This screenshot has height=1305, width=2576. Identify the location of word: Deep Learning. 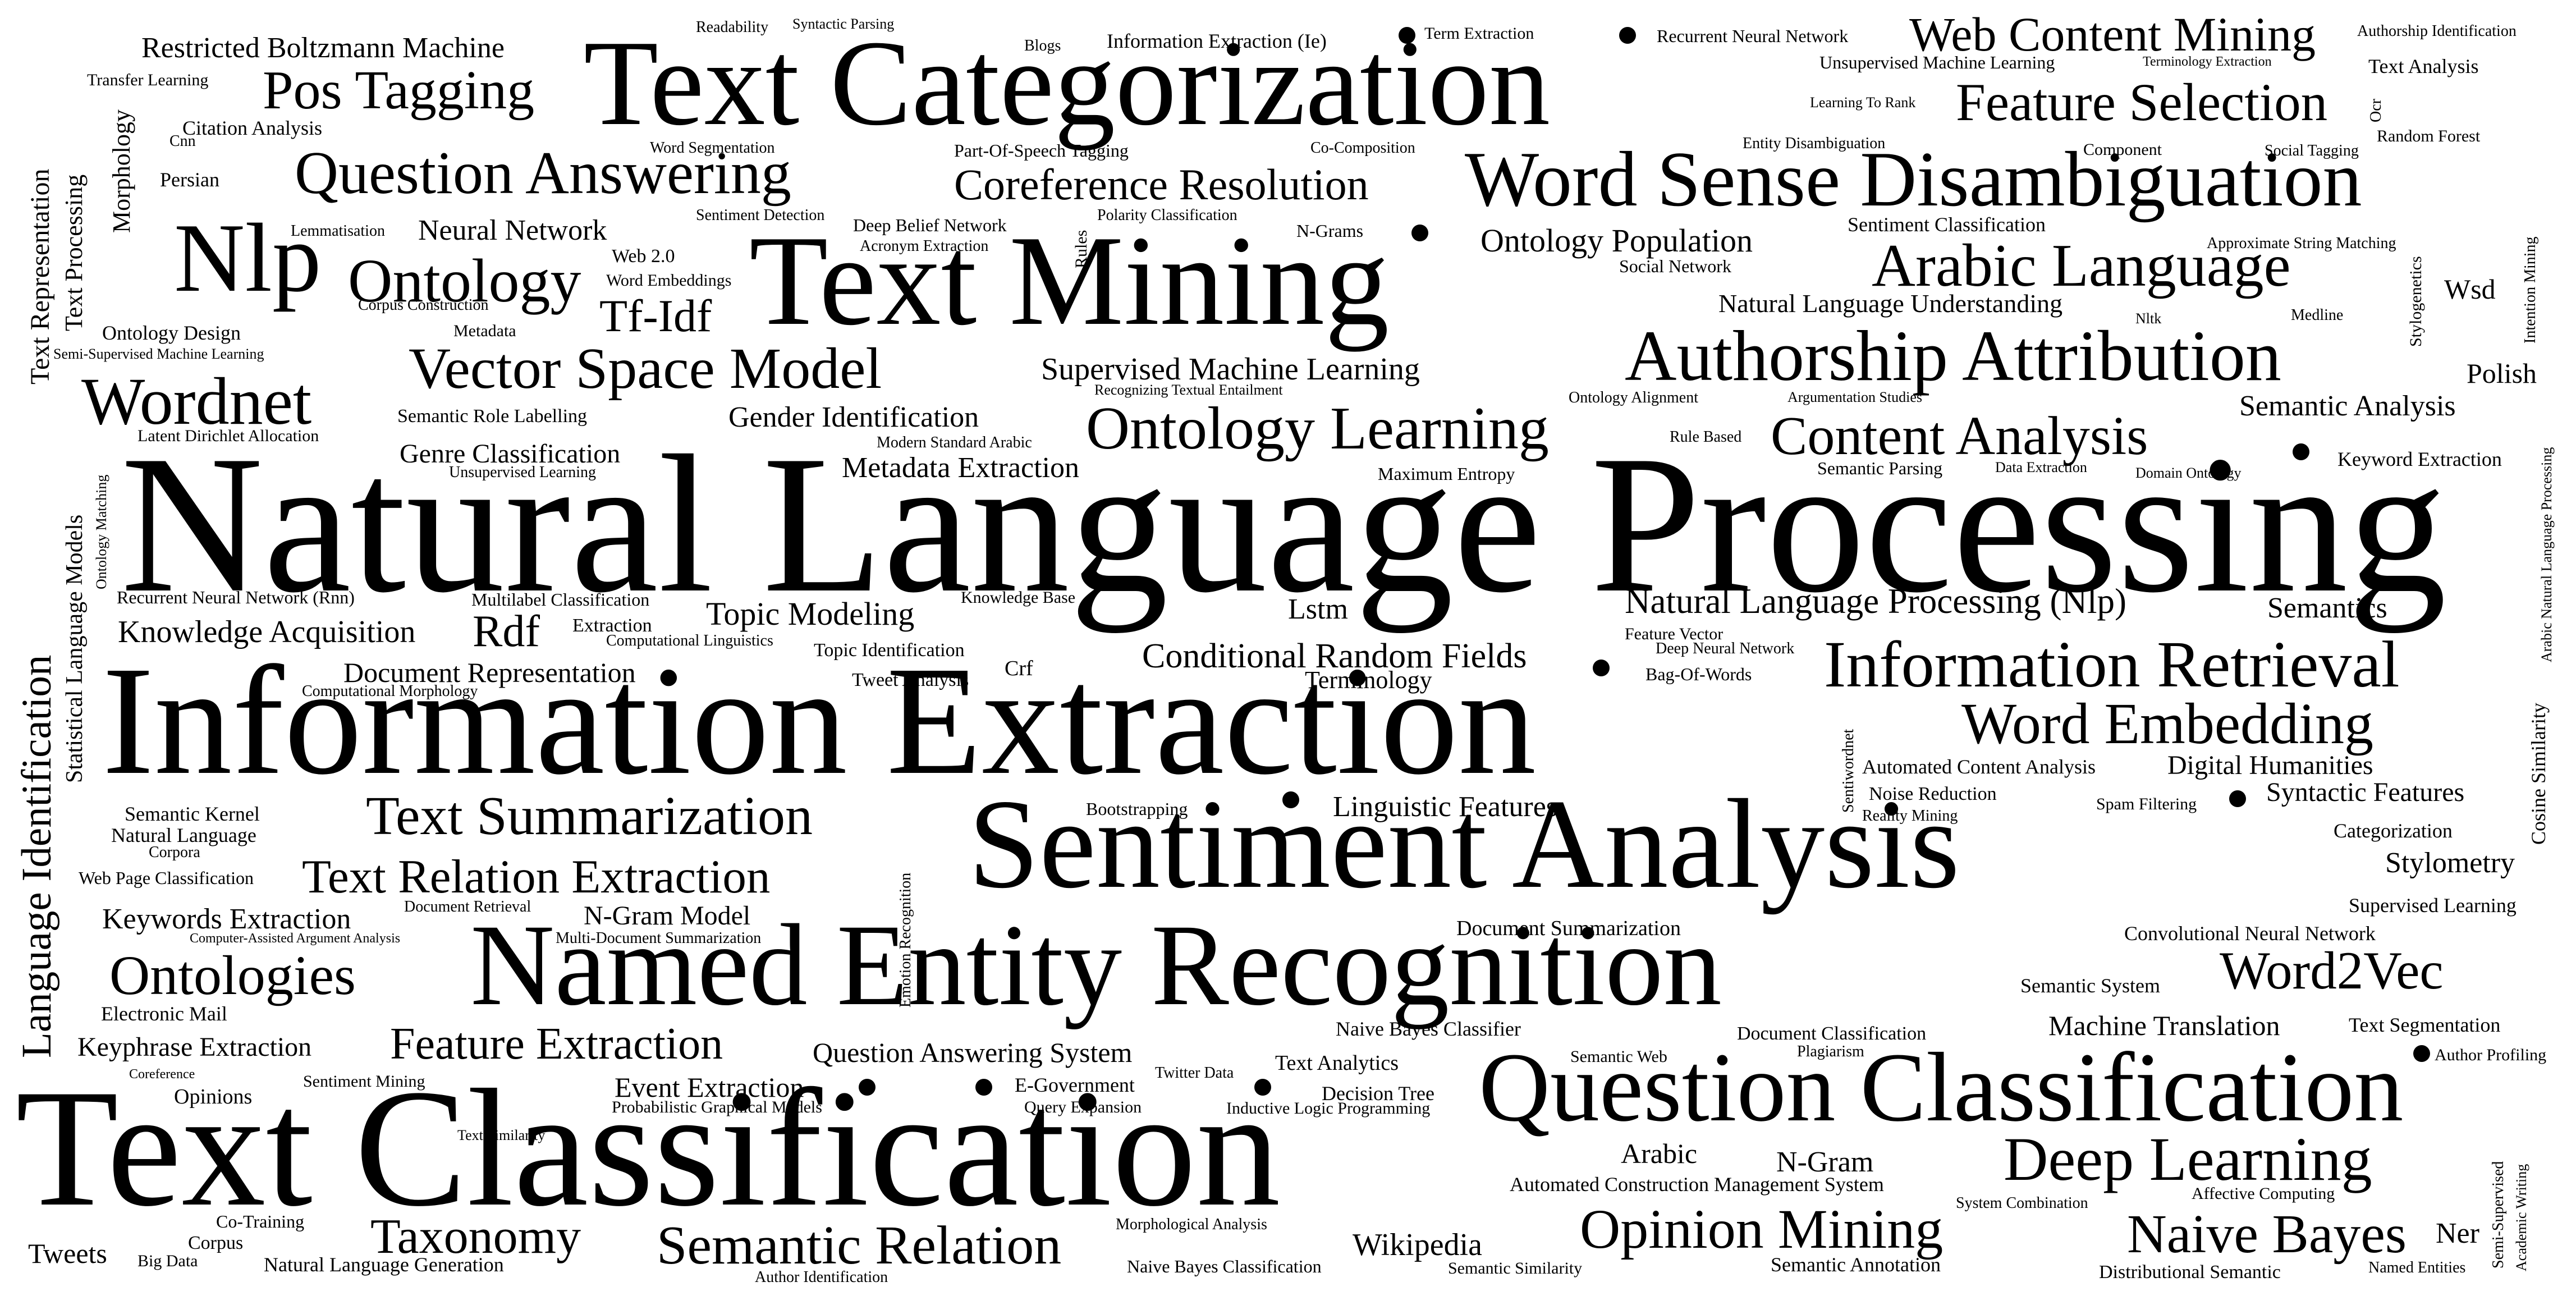
(2188, 1159).